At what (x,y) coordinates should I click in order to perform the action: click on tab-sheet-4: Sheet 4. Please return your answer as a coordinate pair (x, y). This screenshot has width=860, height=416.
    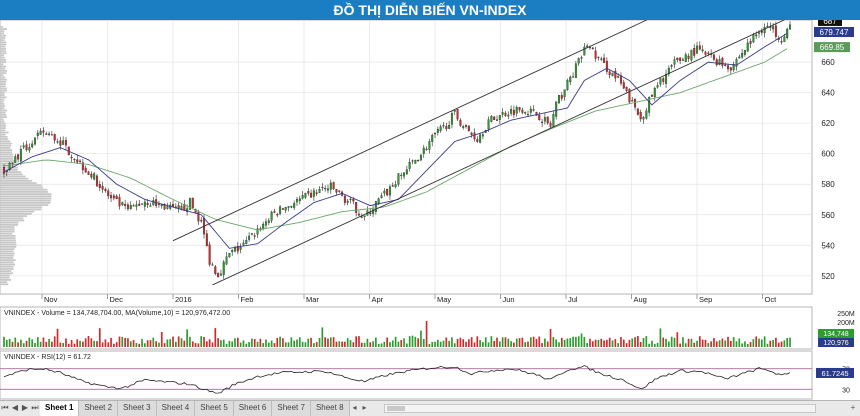
    Looking at the image, I should click on (176, 408).